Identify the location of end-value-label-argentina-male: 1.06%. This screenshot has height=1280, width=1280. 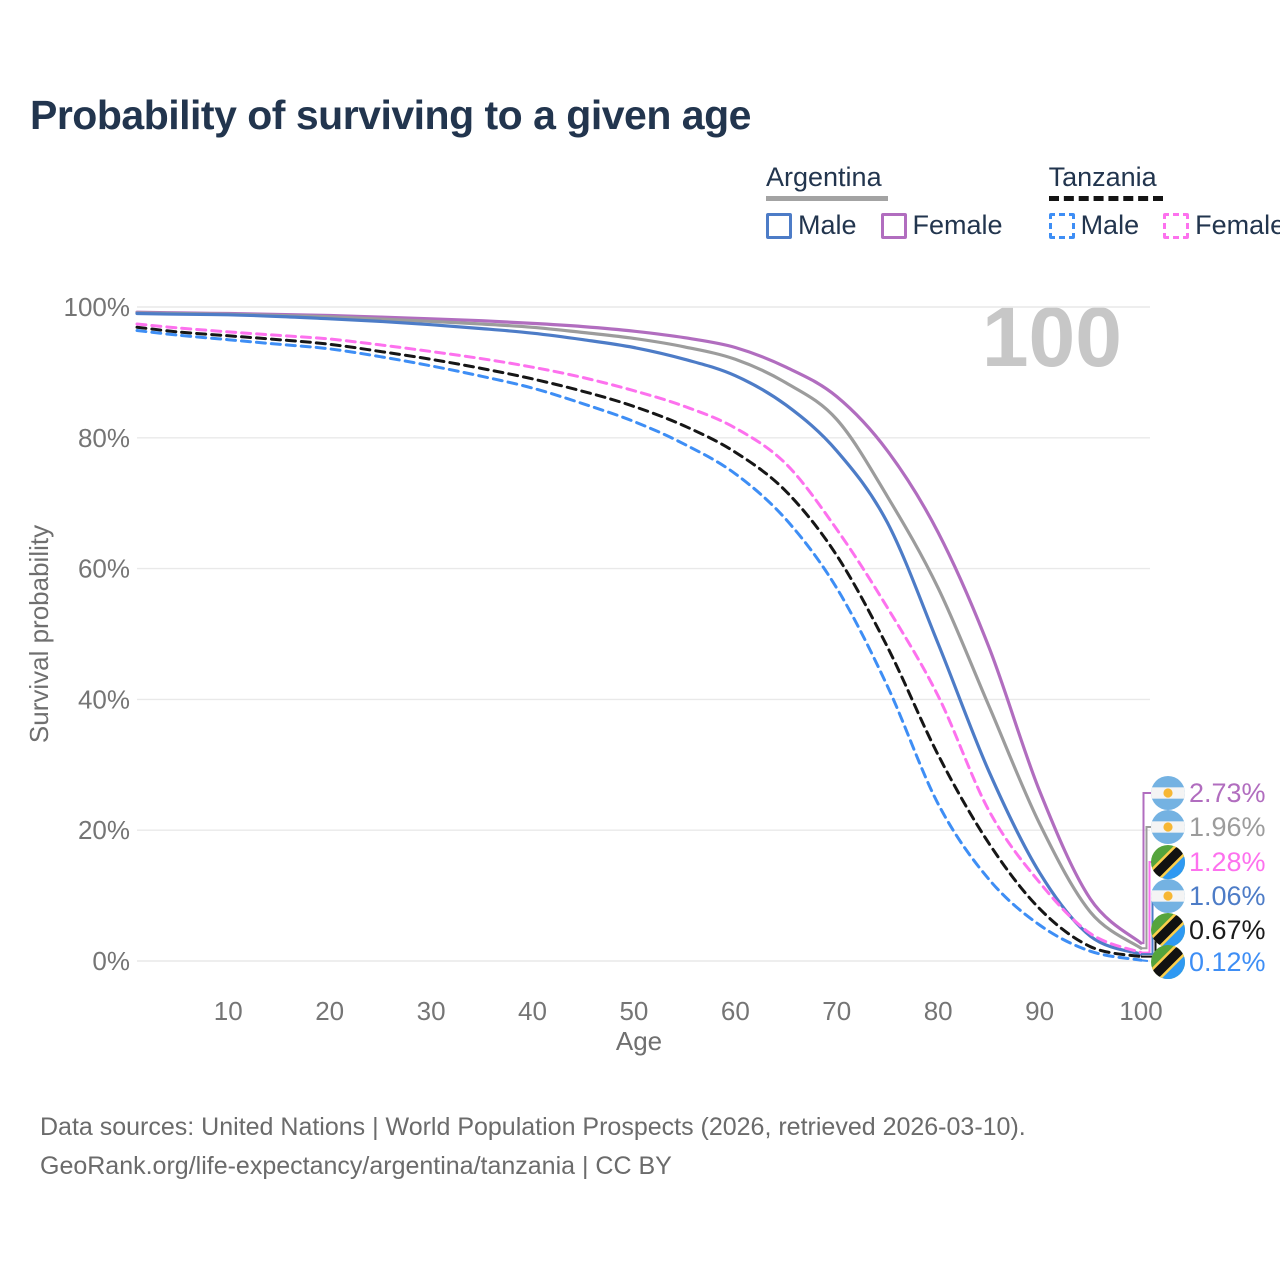
(1227, 896).